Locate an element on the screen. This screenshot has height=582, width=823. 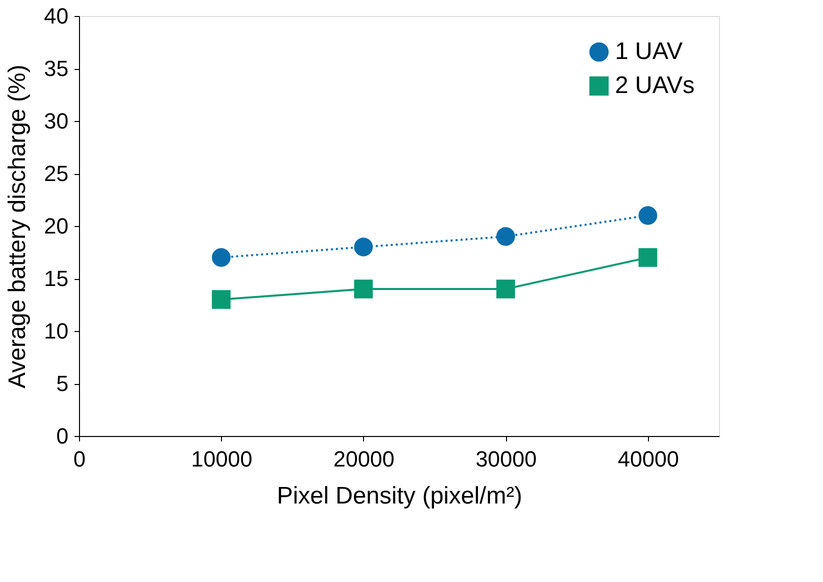
y-tick-label: 20 is located at coordinates (56, 226).